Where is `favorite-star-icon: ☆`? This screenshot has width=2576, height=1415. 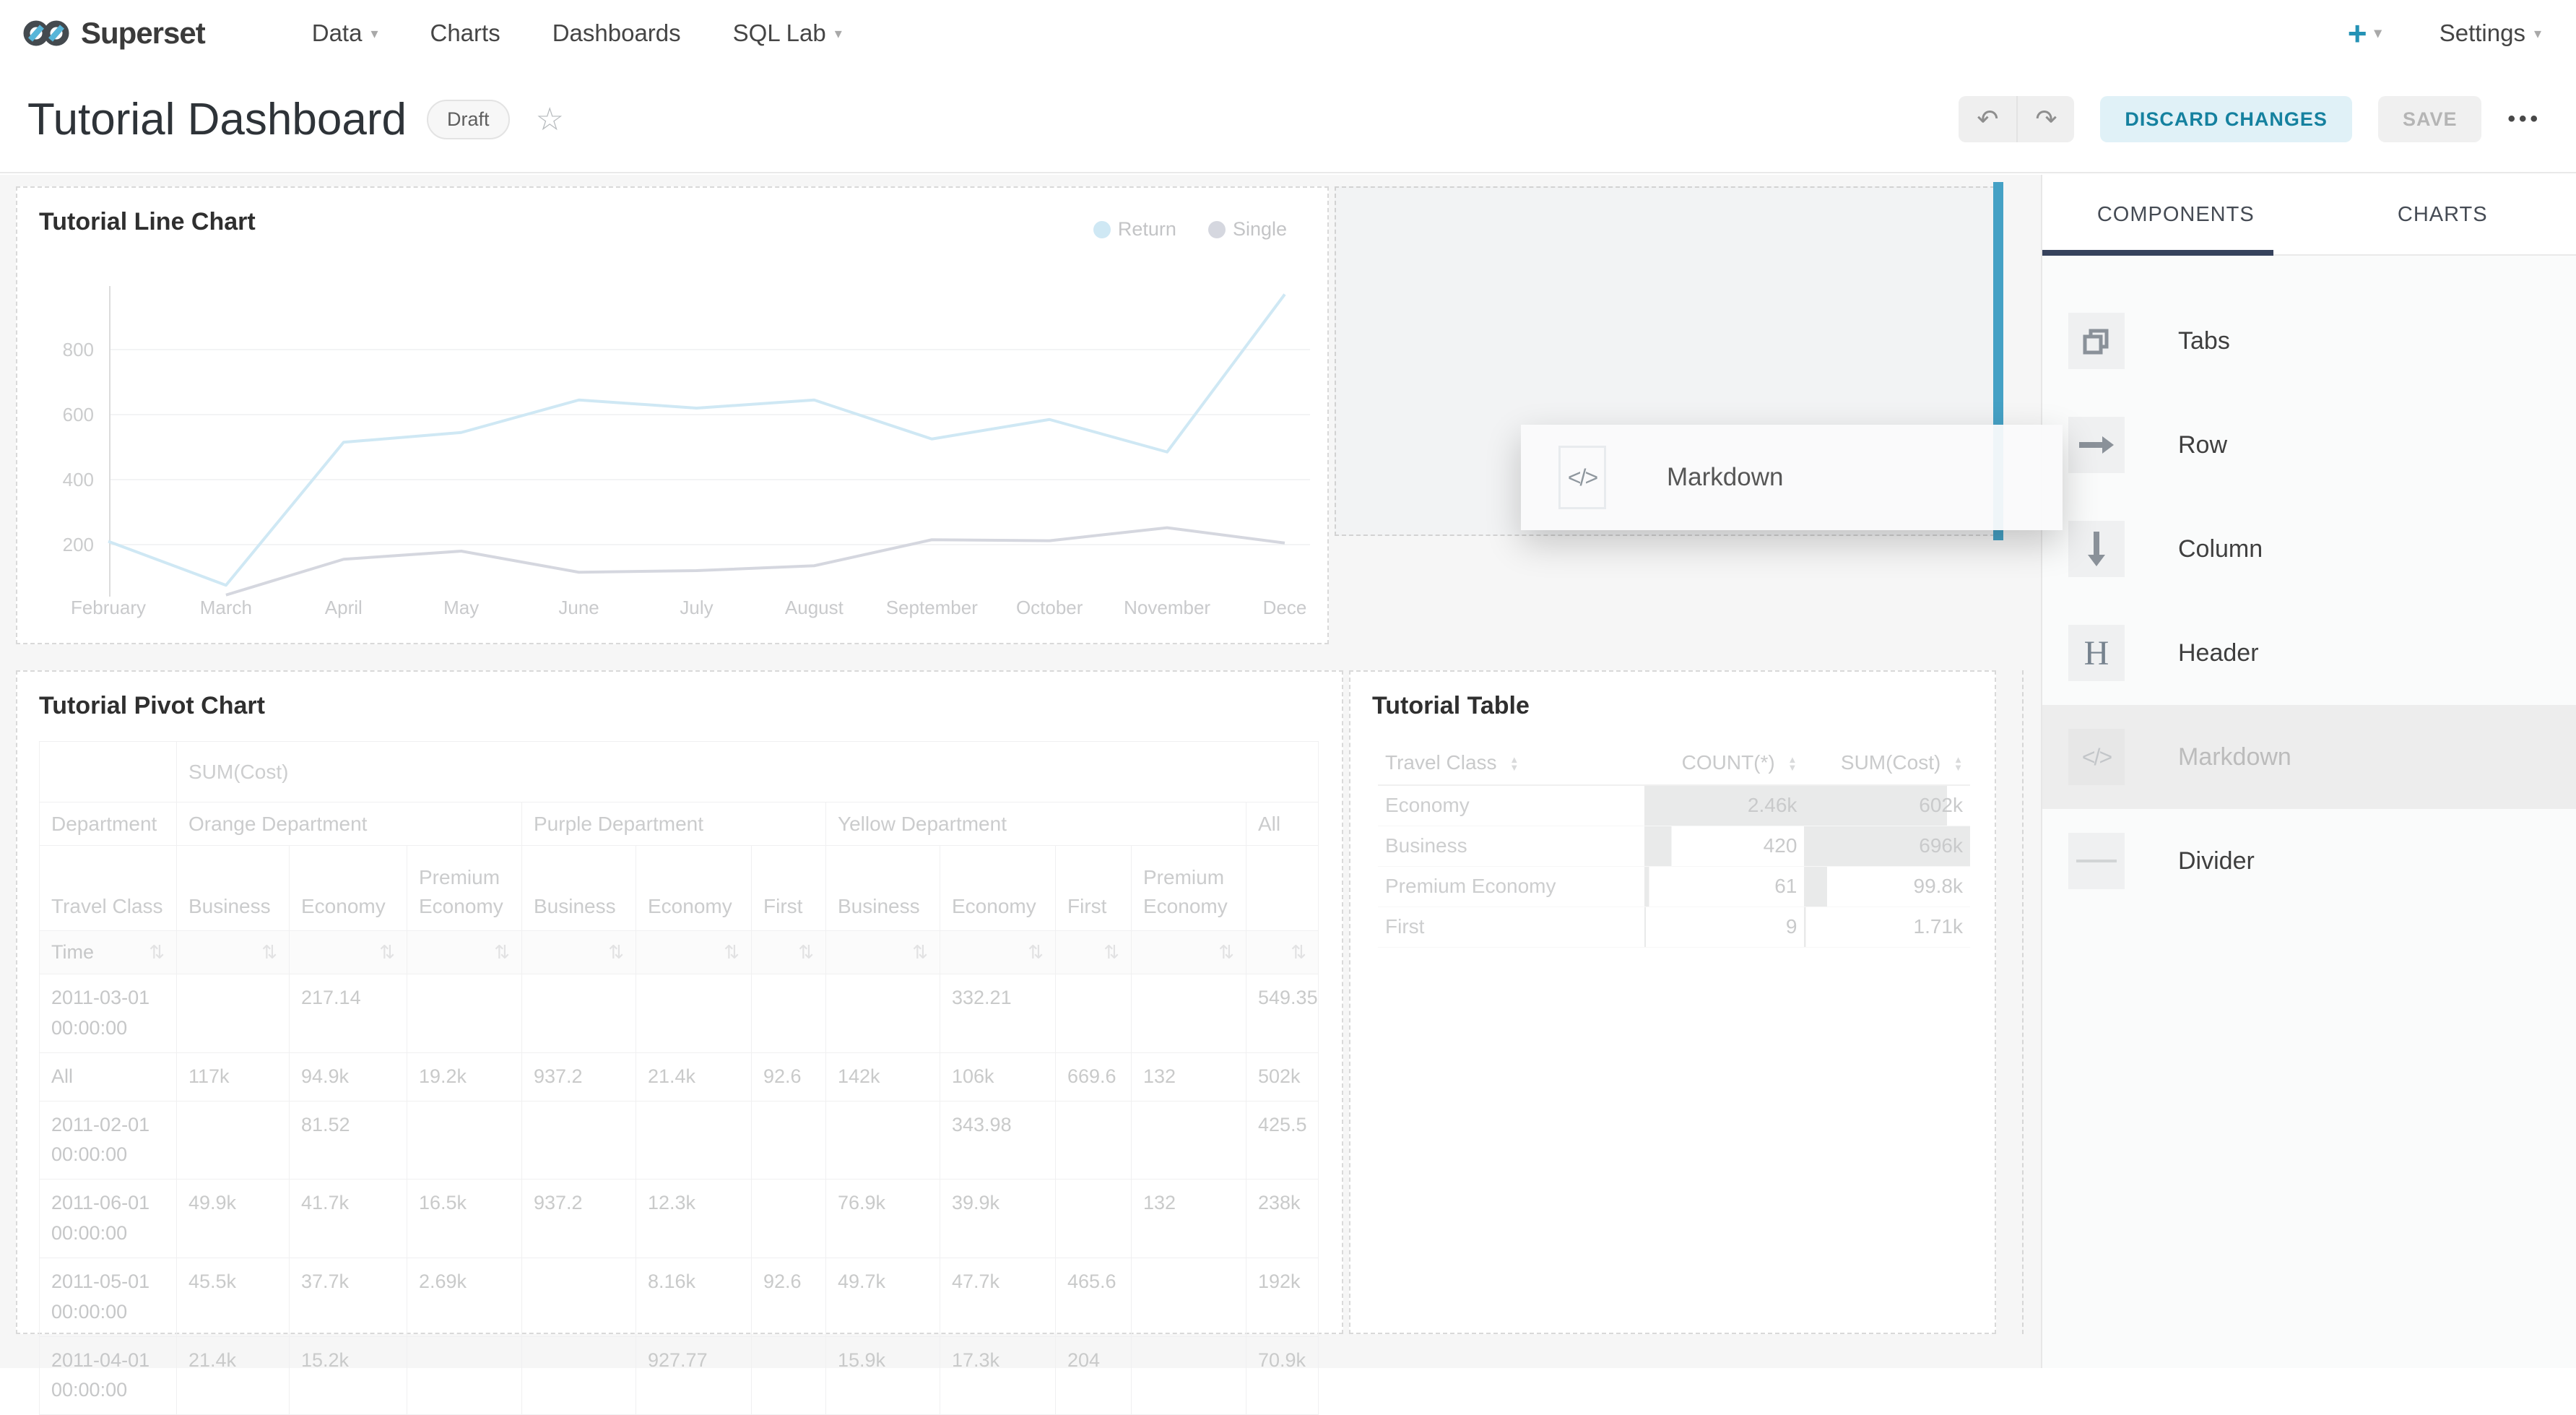 favorite-star-icon: ☆ is located at coordinates (550, 119).